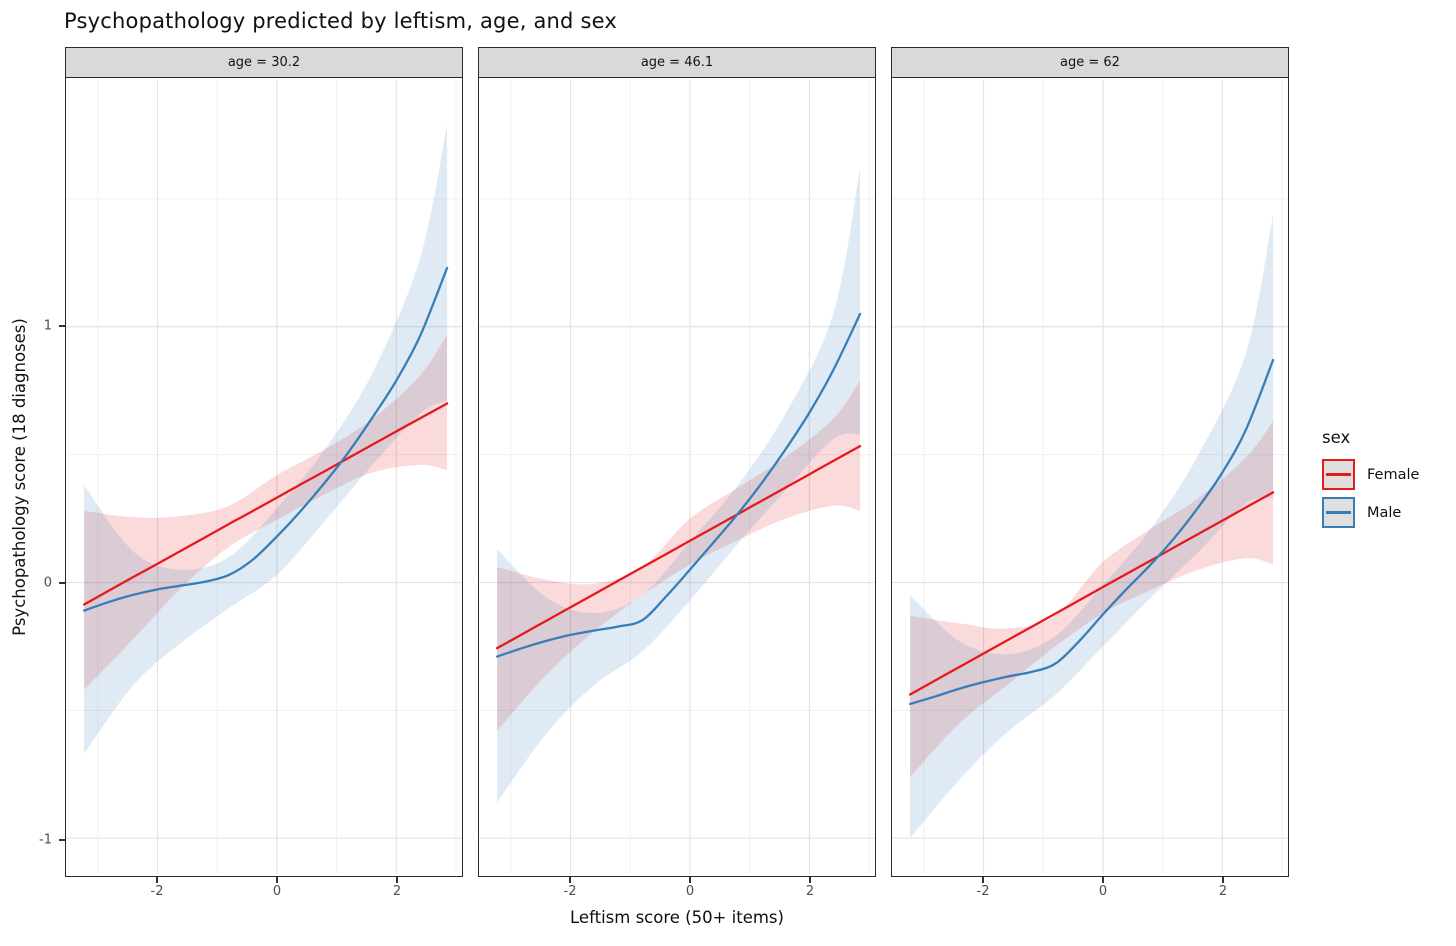 Image resolution: width=1456 pixels, height=946 pixels. Describe the element at coordinates (1090, 62) in the screenshot. I see `facet-strip: age = 62` at that location.